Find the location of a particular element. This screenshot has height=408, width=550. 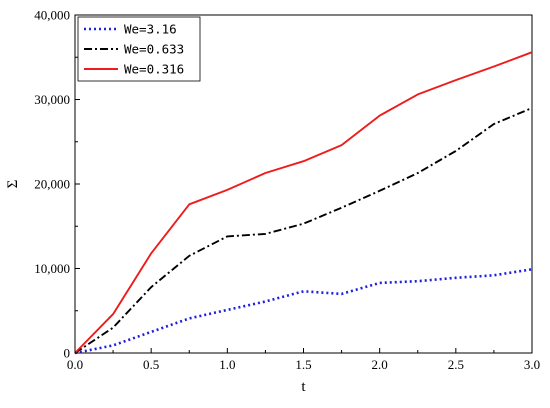

x-tick-label: 2.0 is located at coordinates (380, 364).